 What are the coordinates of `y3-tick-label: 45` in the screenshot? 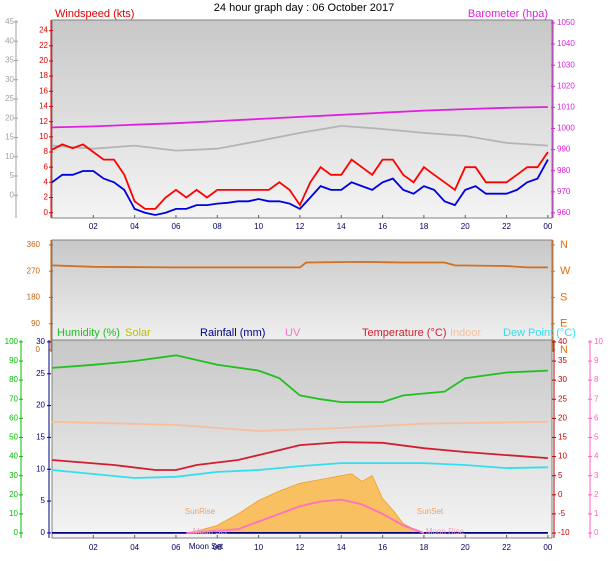 It's located at (9, 21).